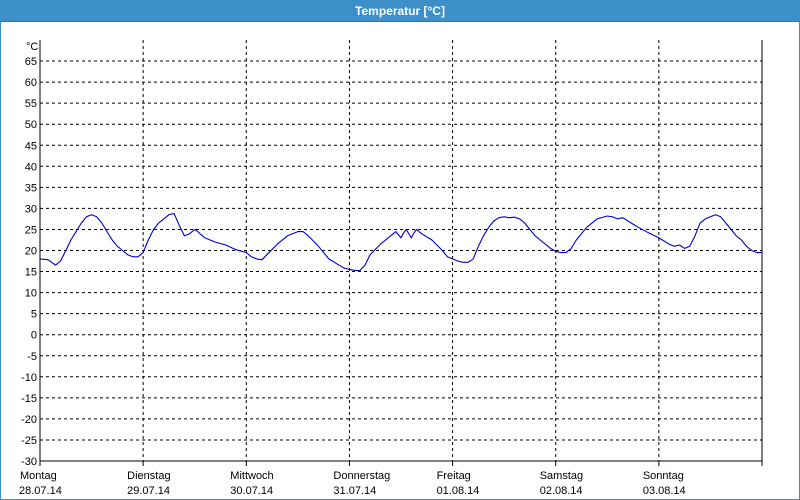 Image resolution: width=800 pixels, height=500 pixels. Describe the element at coordinates (148, 491) in the screenshot. I see `x-day-date: 29.07.14` at that location.